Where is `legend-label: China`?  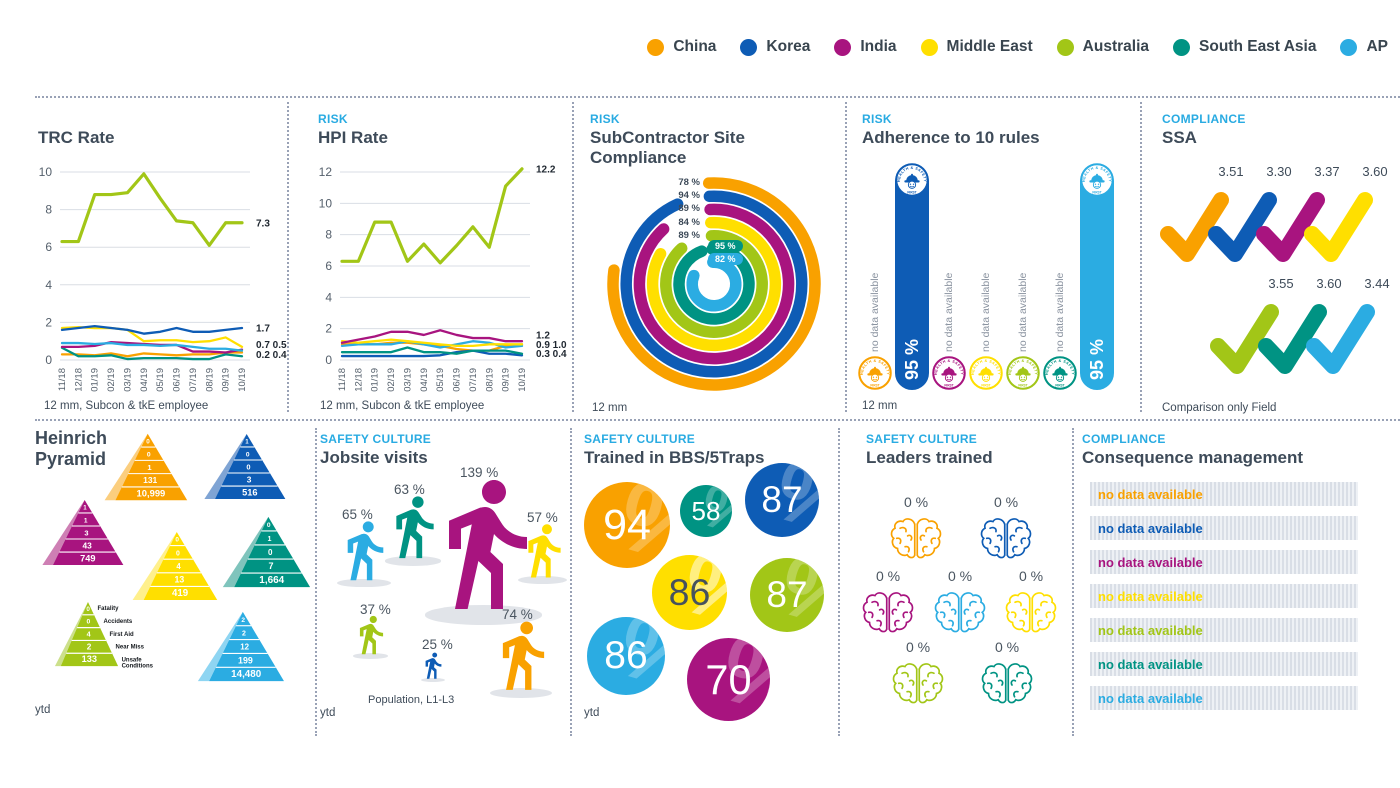 legend-label: China is located at coordinates (695, 46).